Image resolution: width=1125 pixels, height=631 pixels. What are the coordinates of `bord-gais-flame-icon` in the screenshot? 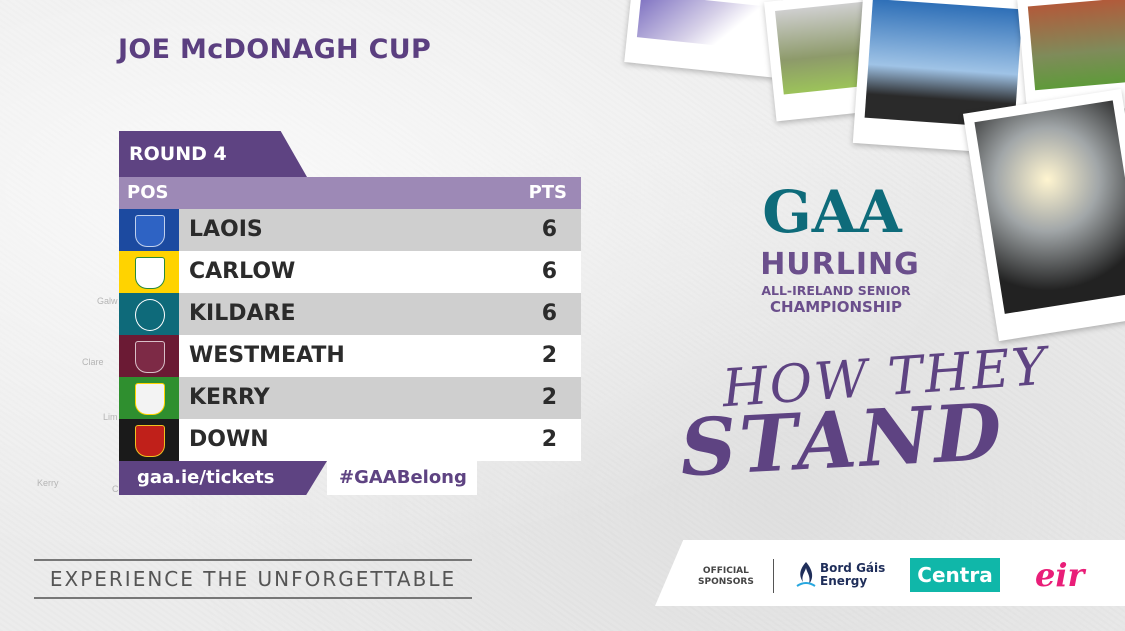 It's located at (806, 574).